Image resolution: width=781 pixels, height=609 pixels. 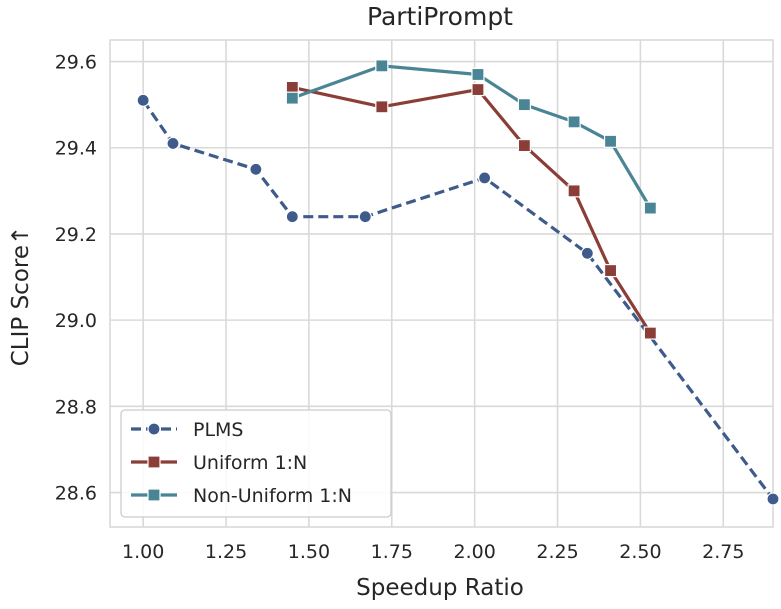 I want to click on legend-box, so click(x=256, y=463).